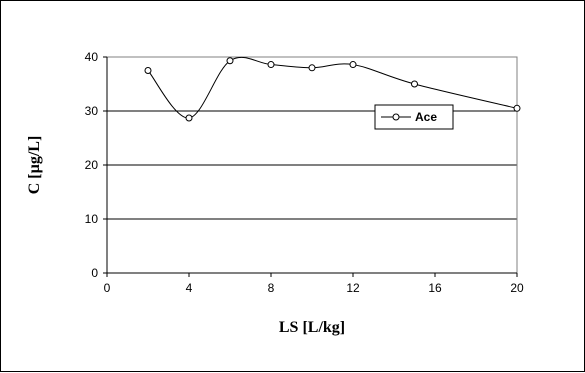  What do you see at coordinates (517, 288) in the screenshot?
I see `x-tick-label: 20` at bounding box center [517, 288].